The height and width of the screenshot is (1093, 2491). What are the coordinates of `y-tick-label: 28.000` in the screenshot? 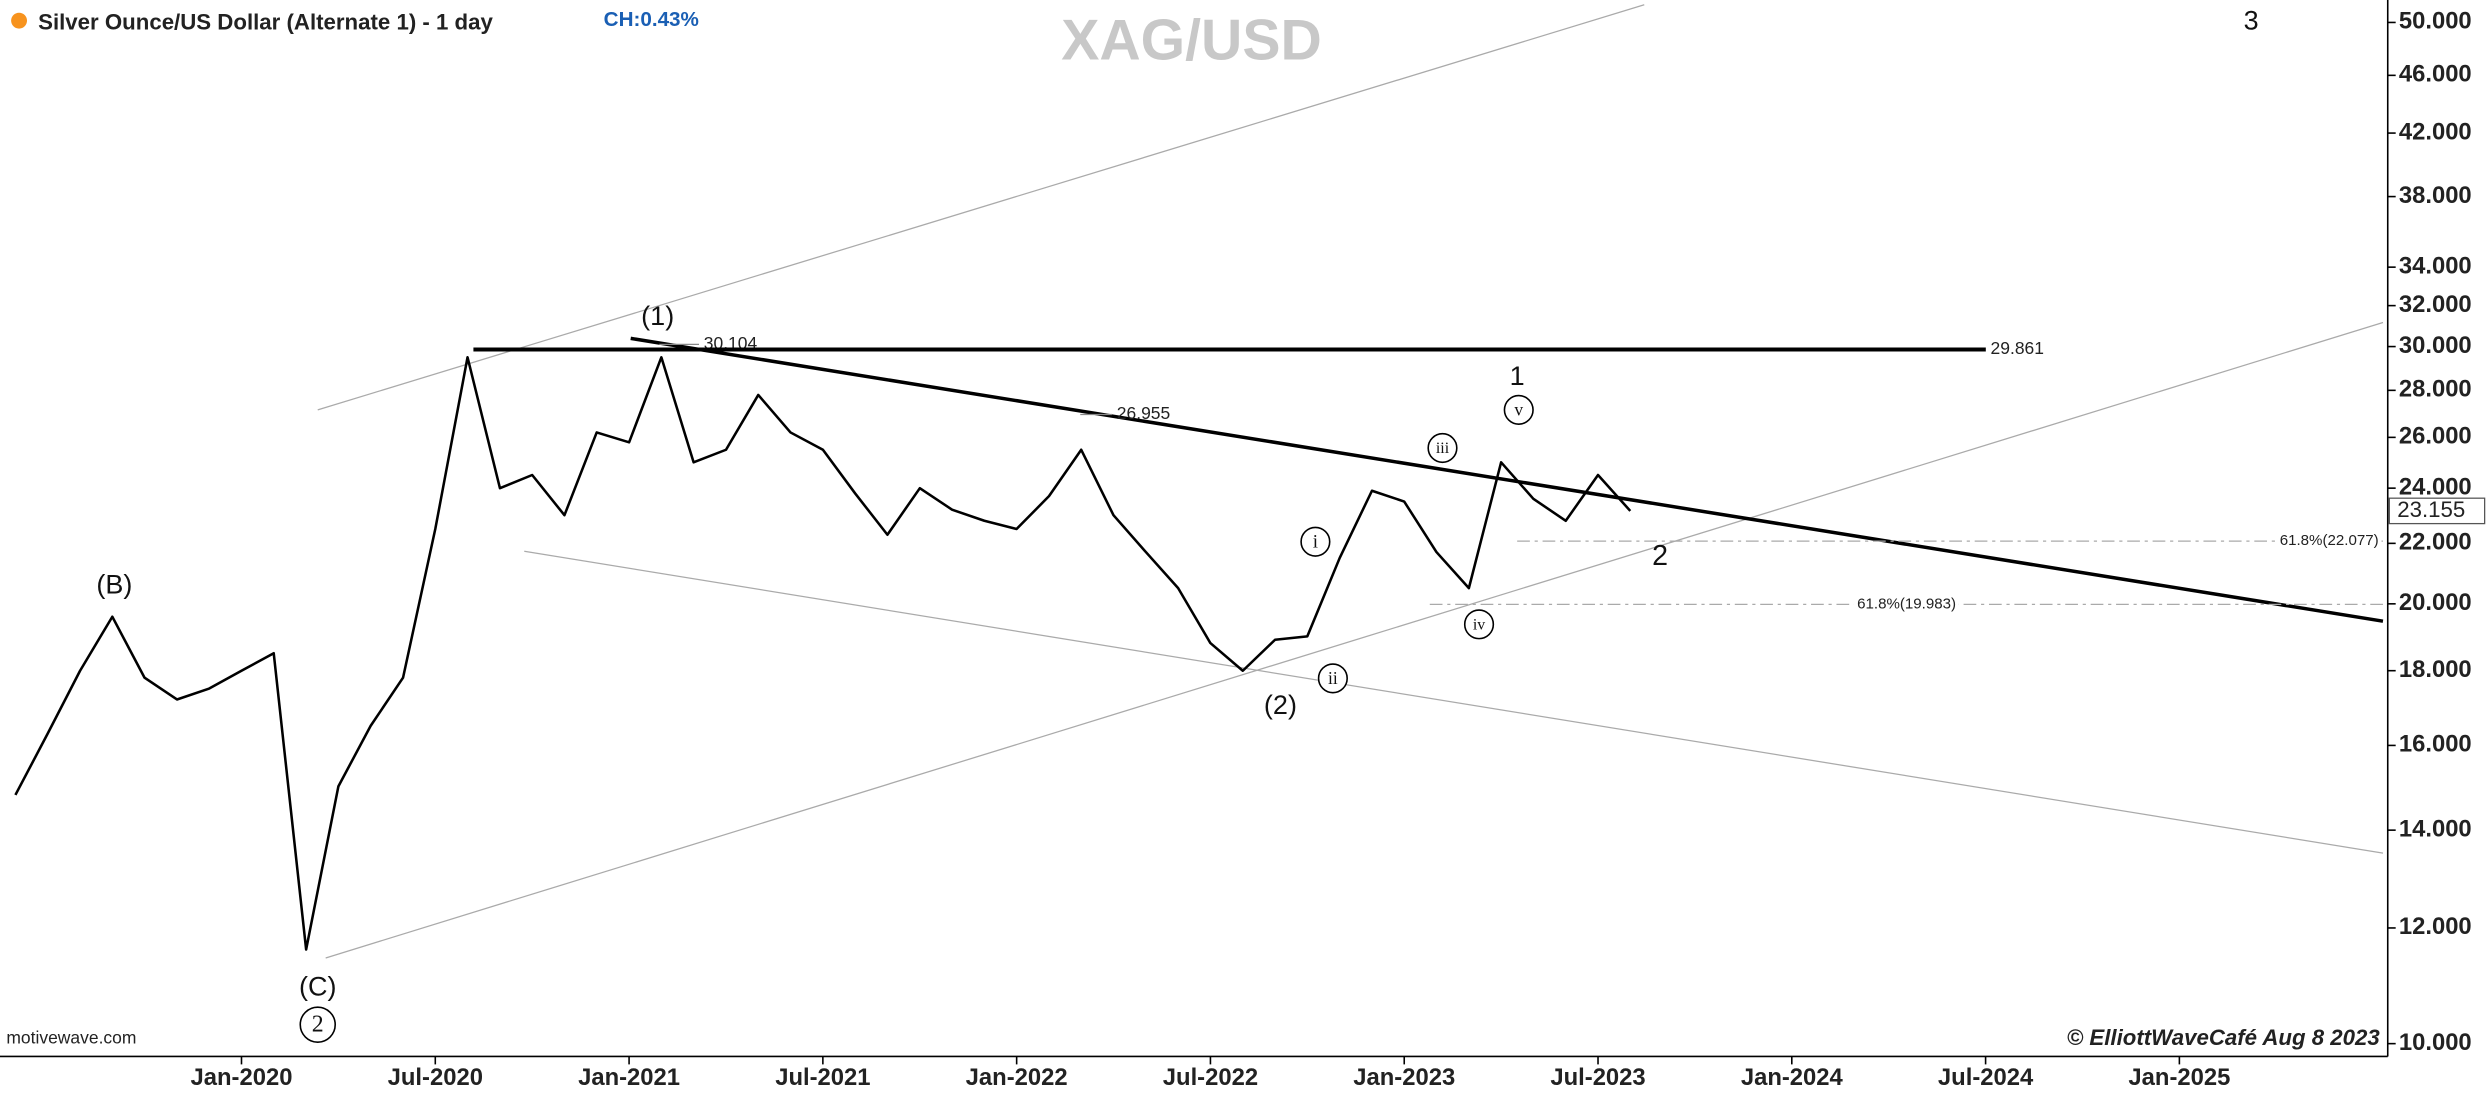 It's located at (2435, 389).